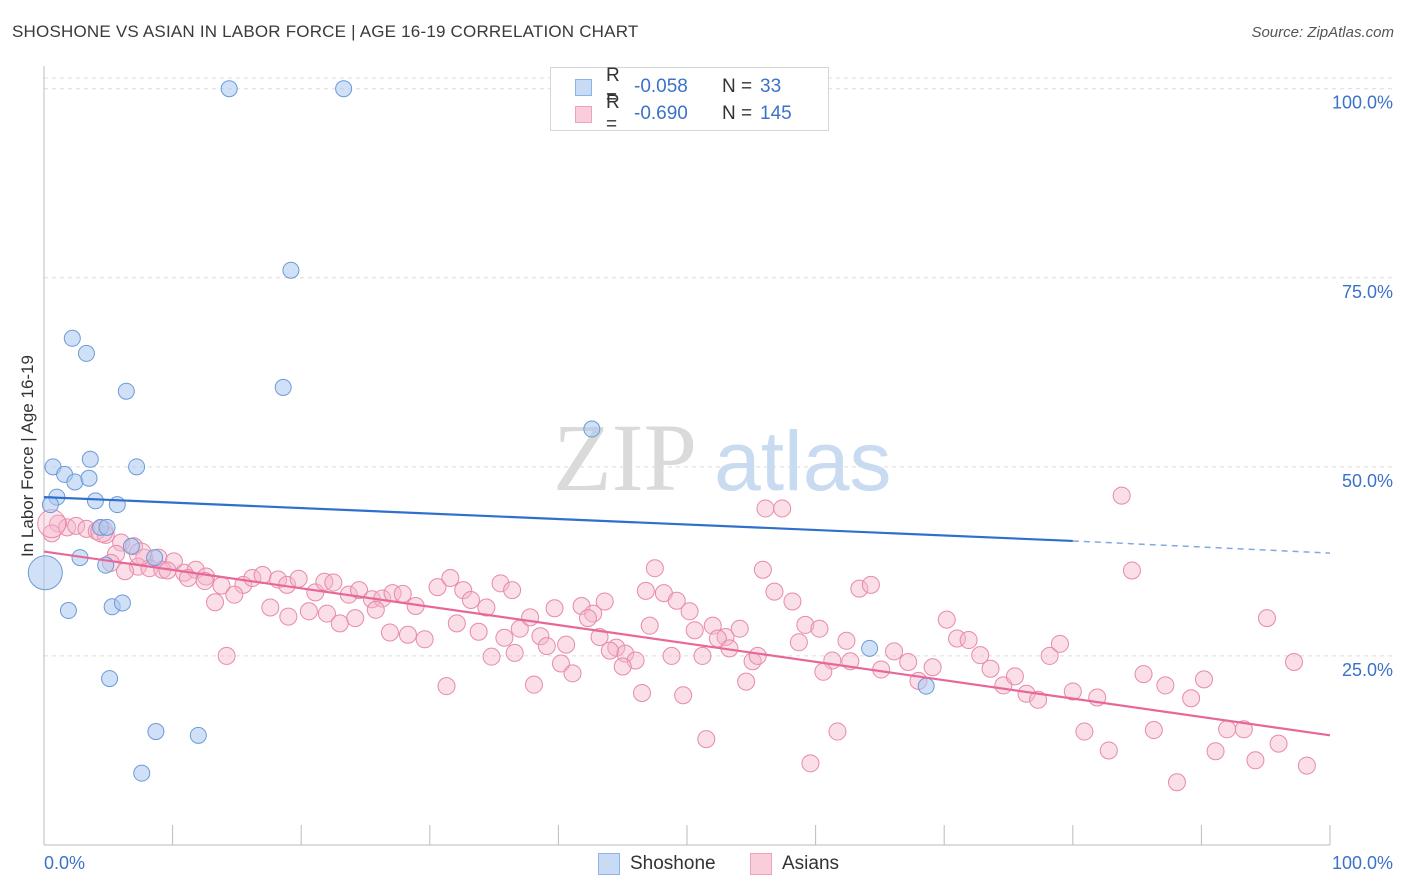 Image resolution: width=1406 pixels, height=892 pixels. Describe the element at coordinates (661, 113) in the screenshot. I see `legend-r-value: -0.690` at that location.